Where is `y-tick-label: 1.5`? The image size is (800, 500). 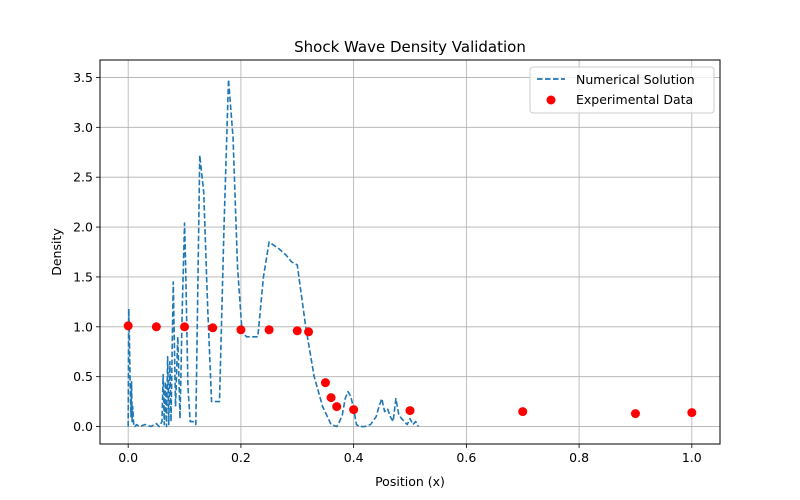
y-tick-label: 1.5 is located at coordinates (83, 276).